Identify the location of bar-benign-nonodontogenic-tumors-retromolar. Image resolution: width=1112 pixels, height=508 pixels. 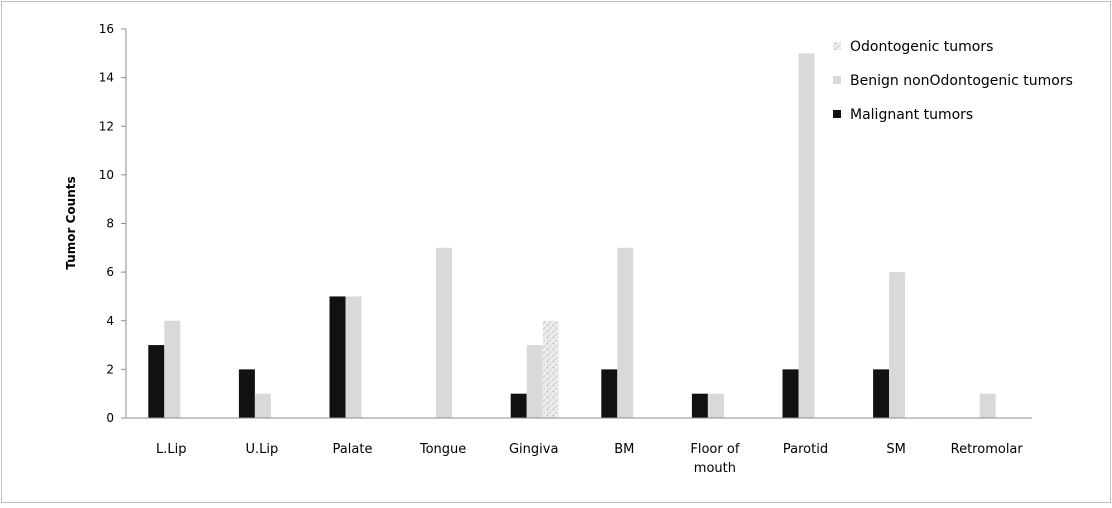
(987, 405).